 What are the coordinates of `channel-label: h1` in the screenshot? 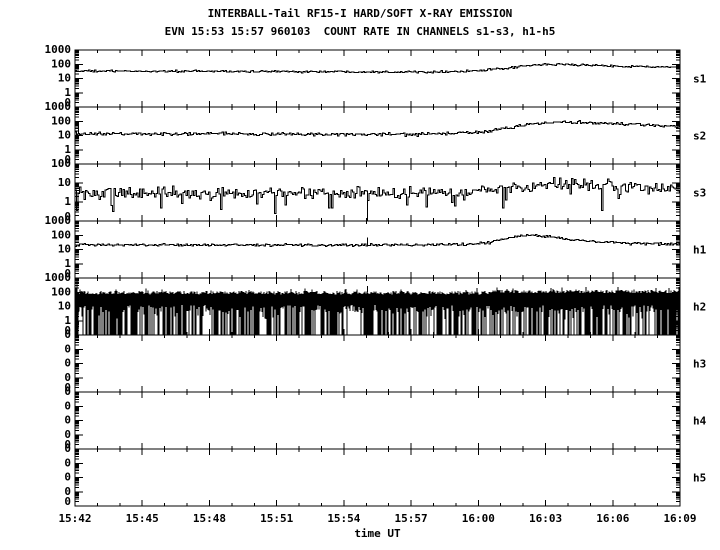 It's located at (700, 250).